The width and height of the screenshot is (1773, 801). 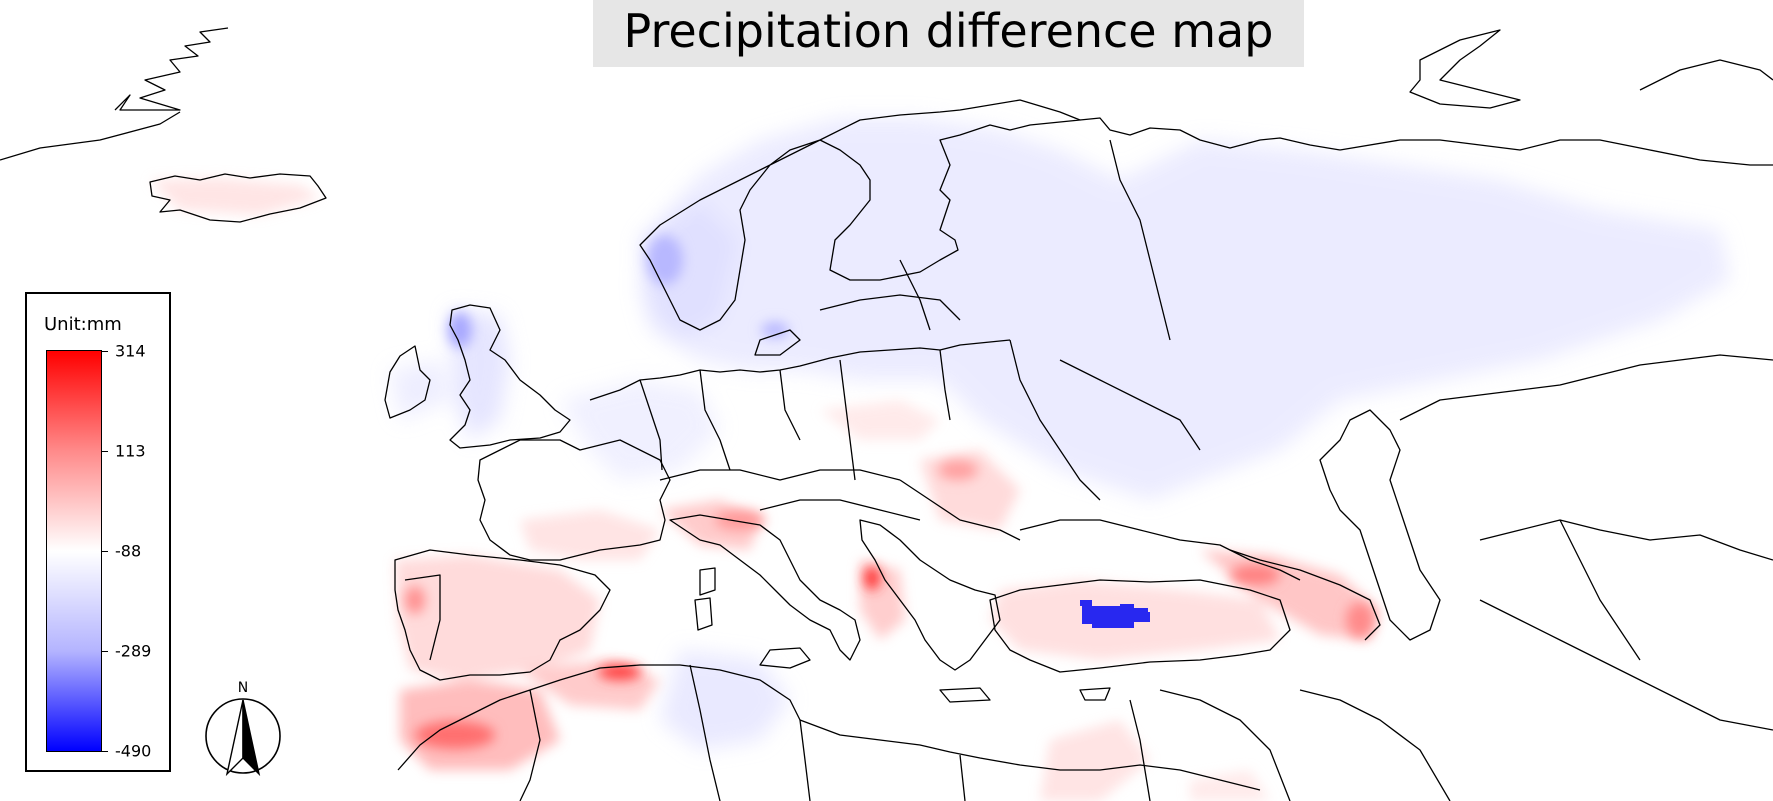 I want to click on north-label: N, so click(x=243, y=688).